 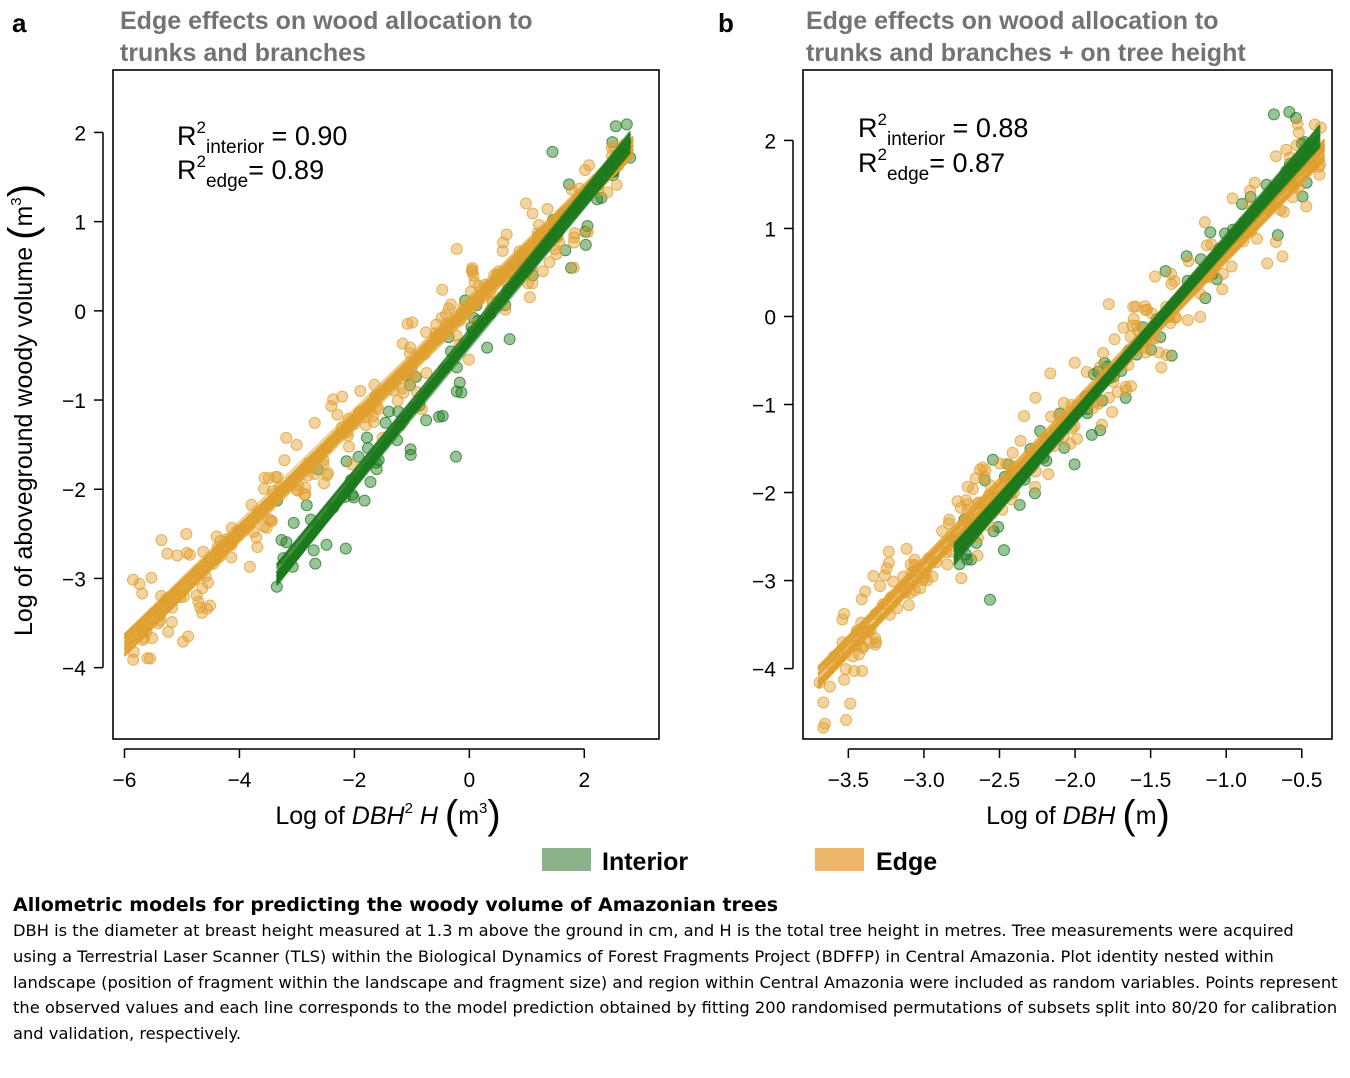 I want to click on panel-b-x-axis-label: Log of DBH (m), so click(x=1078, y=815).